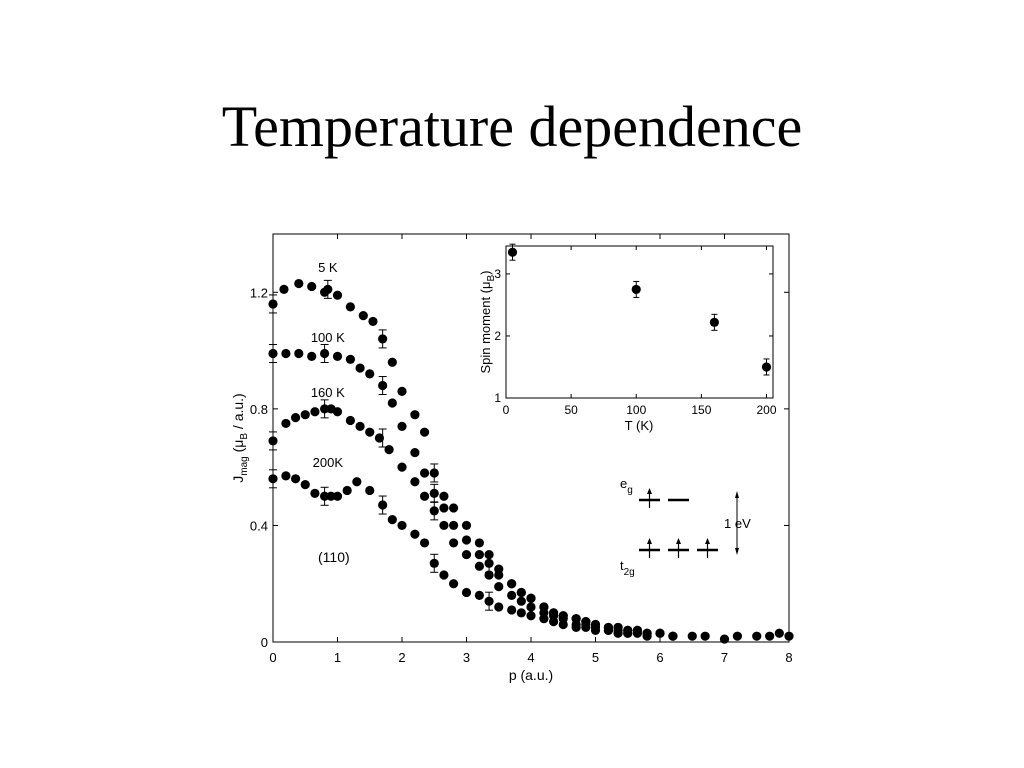  What do you see at coordinates (337, 657) in the screenshot?
I see `x-tick-label: 1` at bounding box center [337, 657].